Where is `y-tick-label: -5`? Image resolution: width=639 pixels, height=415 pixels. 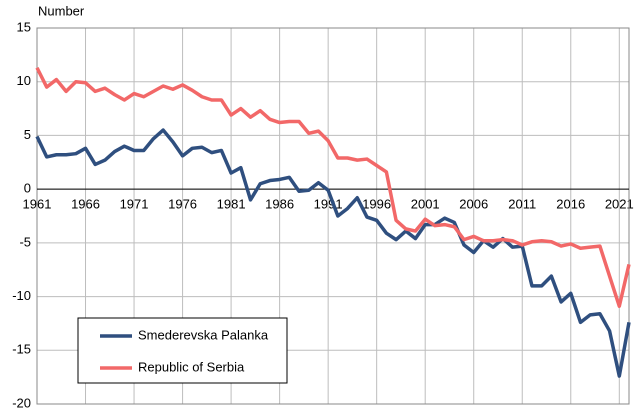
y-tick-label: -5 is located at coordinates (25, 241).